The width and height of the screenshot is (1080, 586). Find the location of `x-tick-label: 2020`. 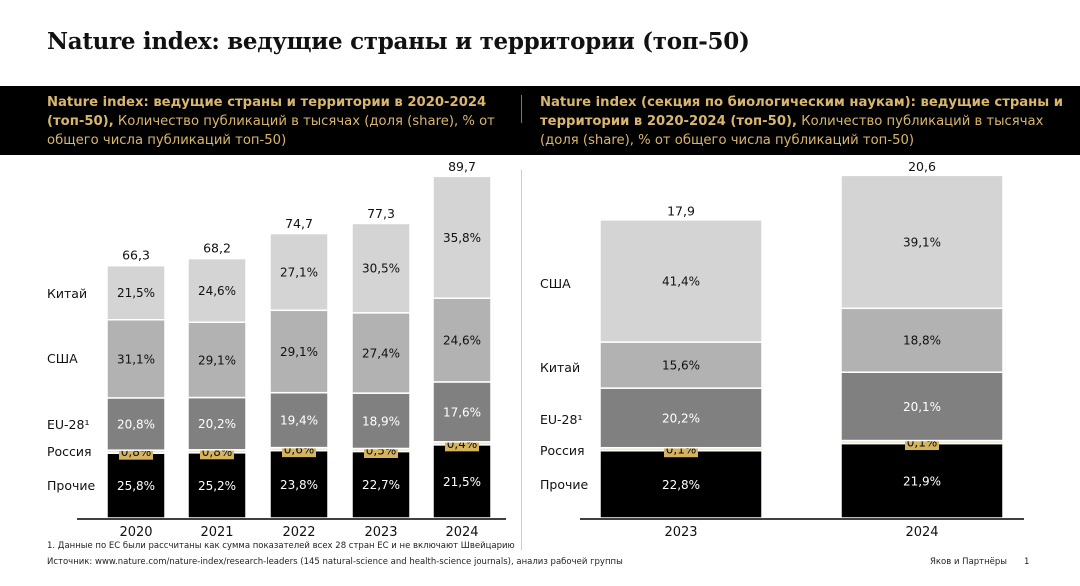

x-tick-label: 2020 is located at coordinates (135, 532).